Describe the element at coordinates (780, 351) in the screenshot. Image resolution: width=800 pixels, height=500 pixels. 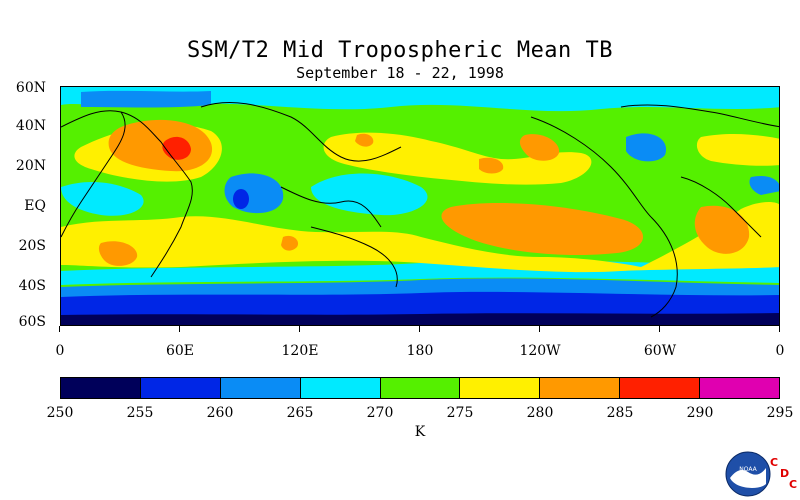
I see `lon-label-0-east: 0` at that location.